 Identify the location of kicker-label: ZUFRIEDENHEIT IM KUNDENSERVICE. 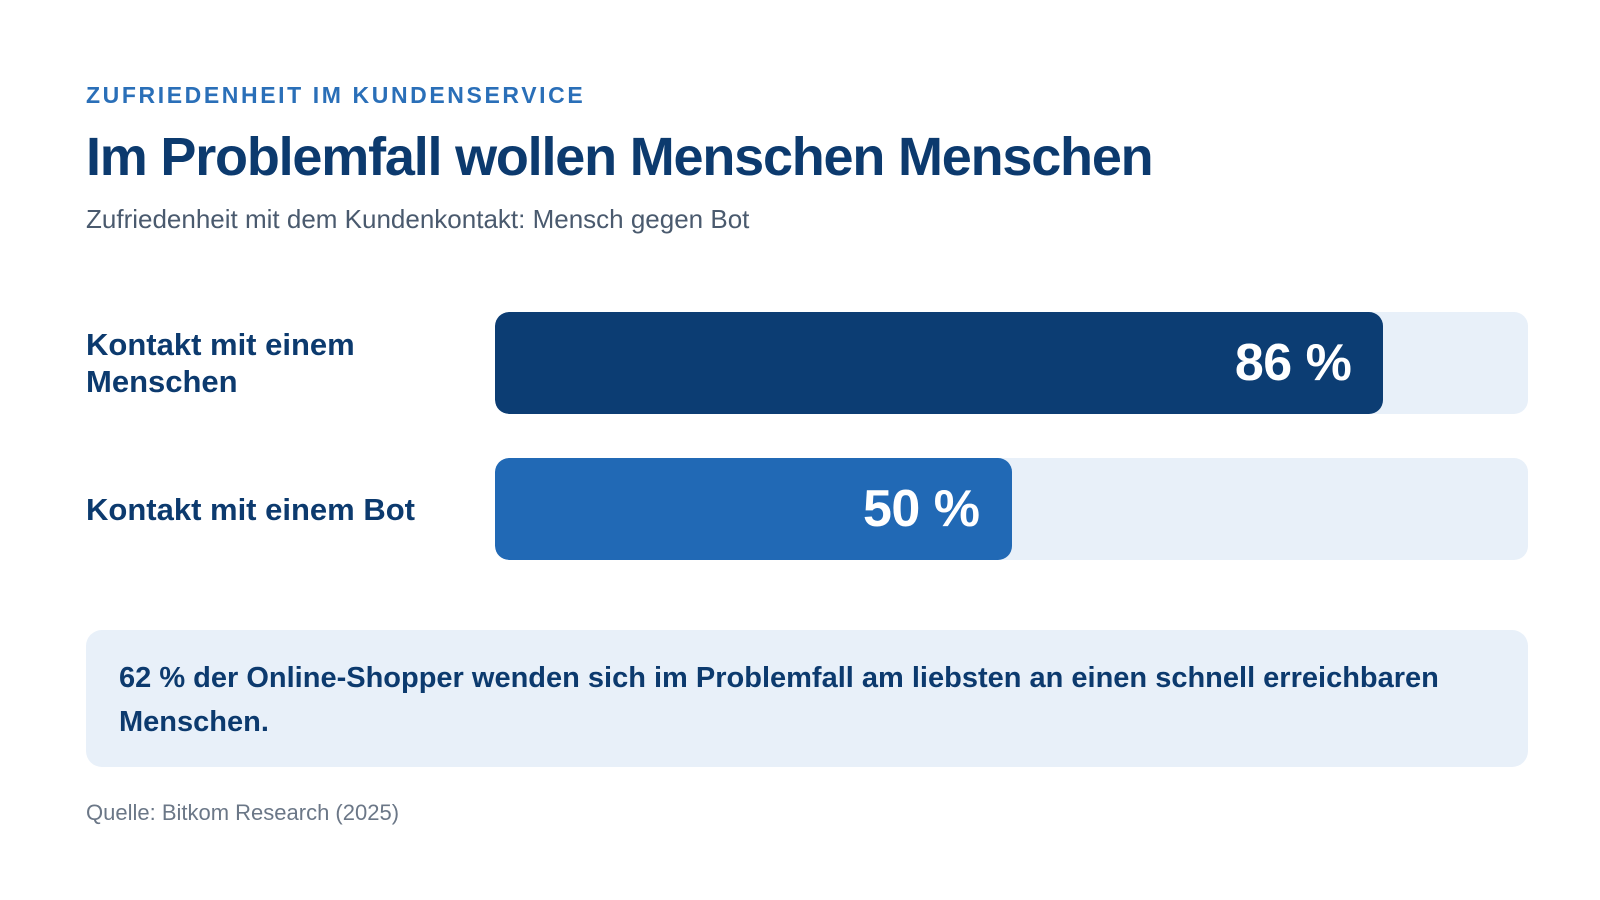
(336, 95).